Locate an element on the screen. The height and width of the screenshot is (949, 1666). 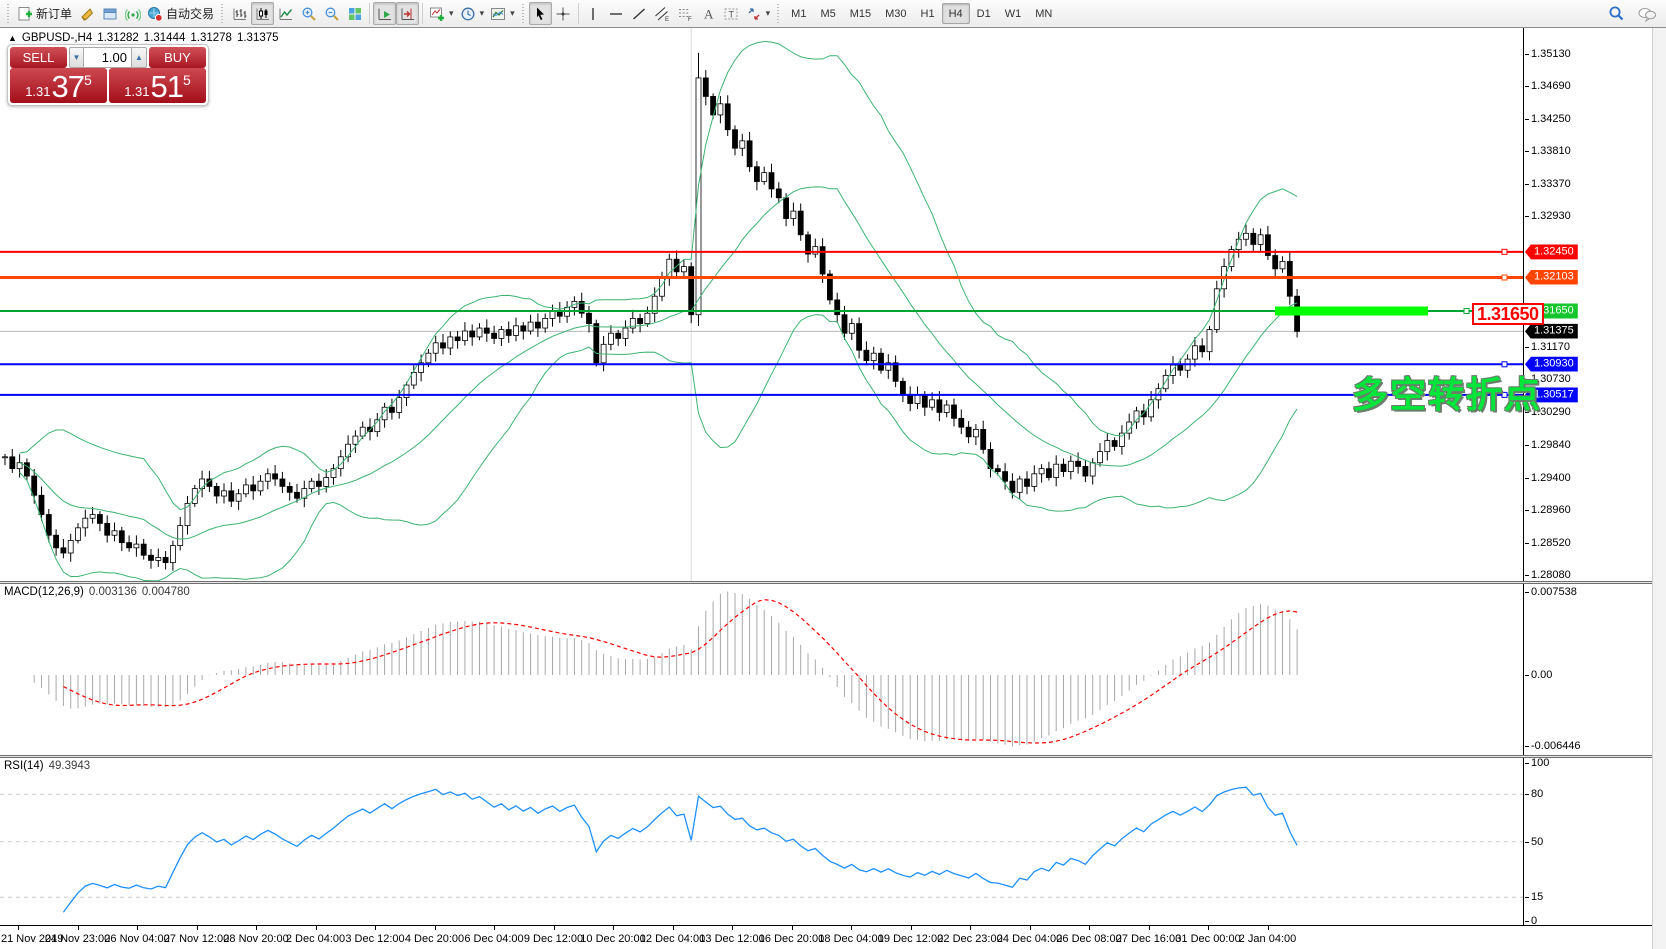
text-button: A is located at coordinates (708, 13).